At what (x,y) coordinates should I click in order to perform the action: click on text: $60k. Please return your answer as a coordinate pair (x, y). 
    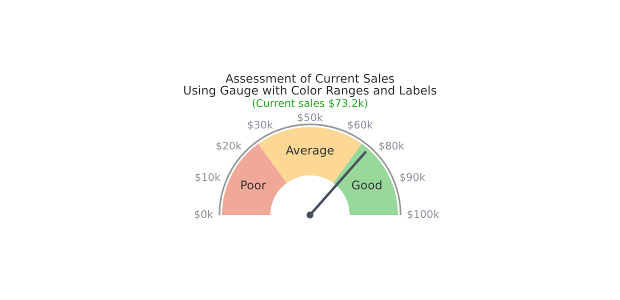
    Looking at the image, I should click on (360, 125).